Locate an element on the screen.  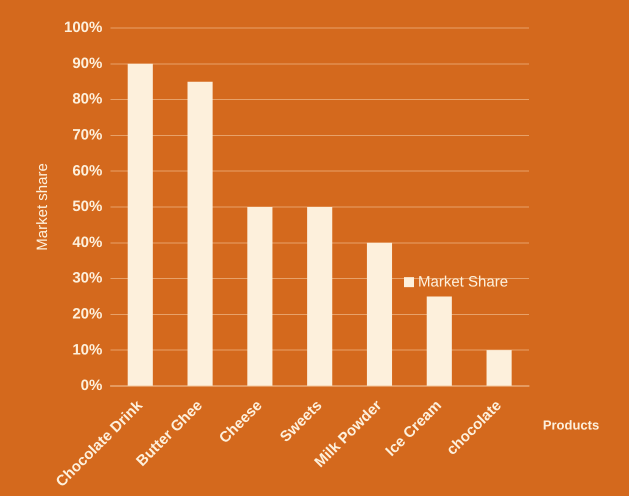
y-tick-label: 40% is located at coordinates (87, 242).